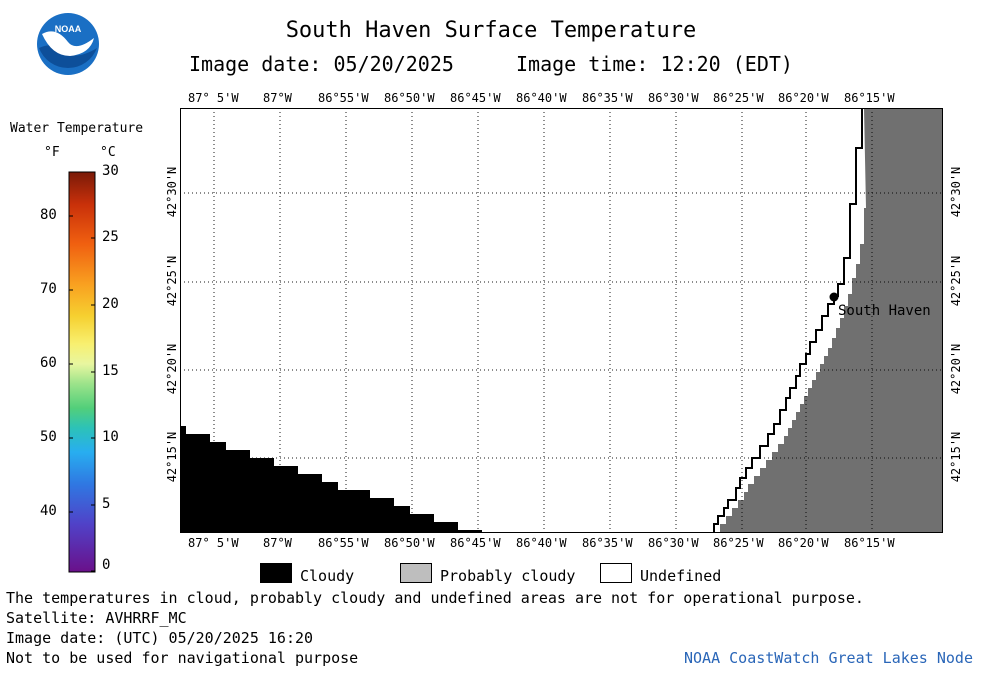  I want to click on undefined-label: Undefined, so click(681, 576).